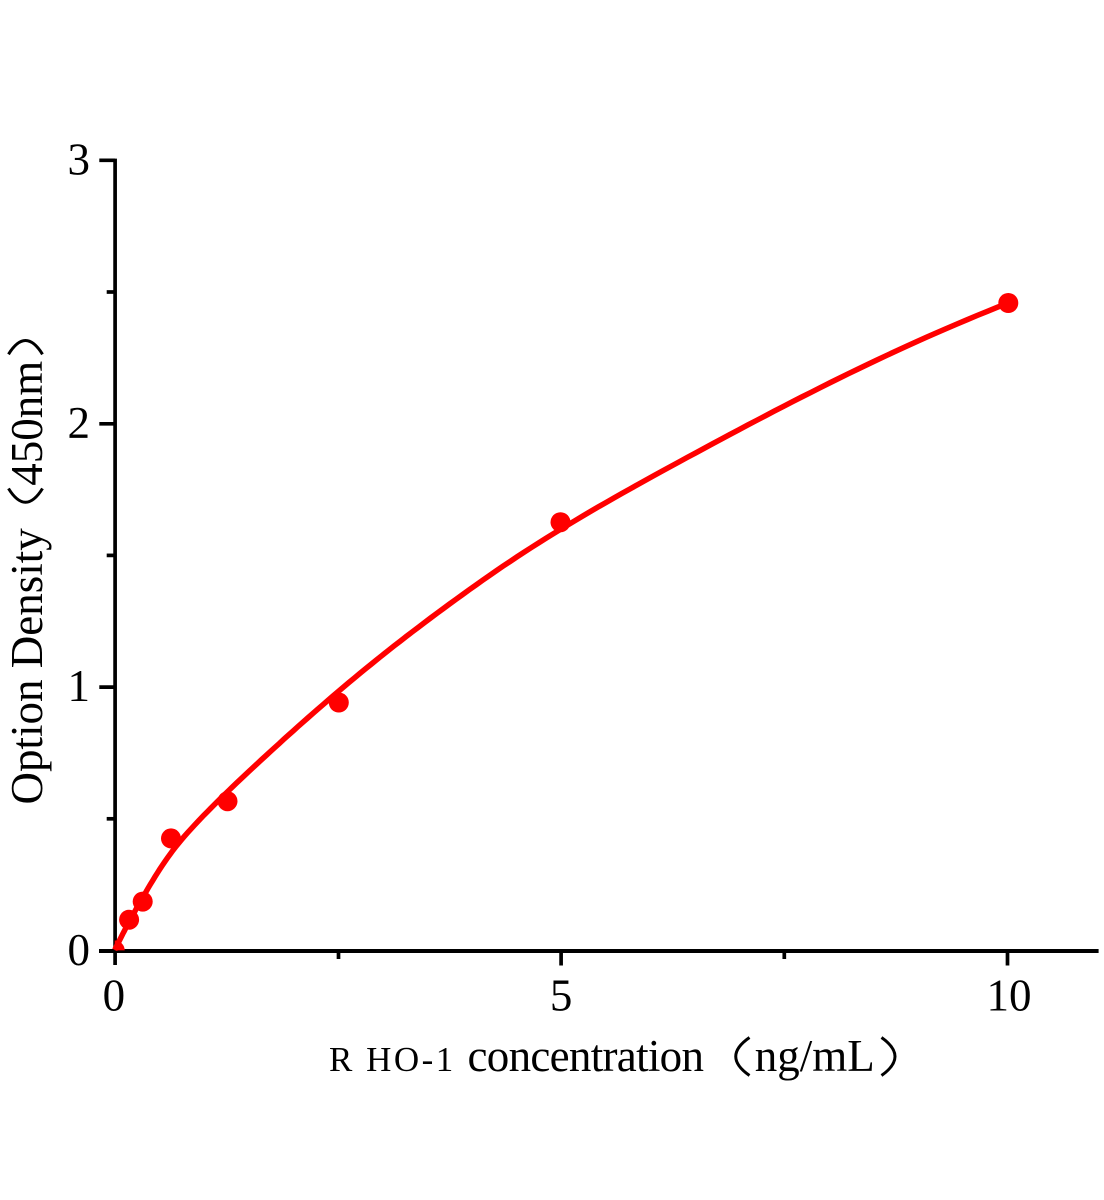  Describe the element at coordinates (392, 1059) in the screenshot. I see `svg-text: R HO-1` at that location.